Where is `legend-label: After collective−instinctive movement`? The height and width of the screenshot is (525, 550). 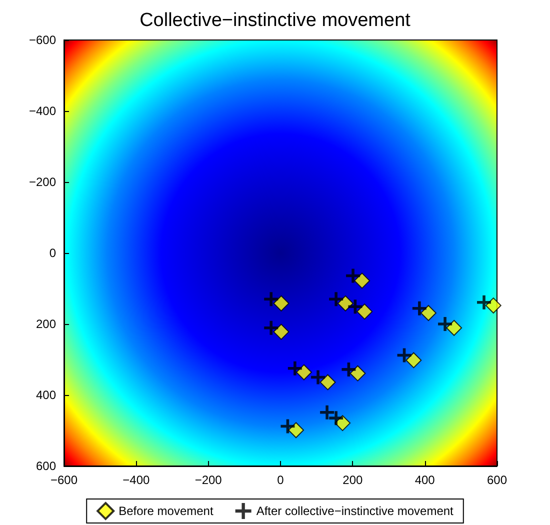 legend-label: After collective−instinctive movement is located at coordinates (355, 511).